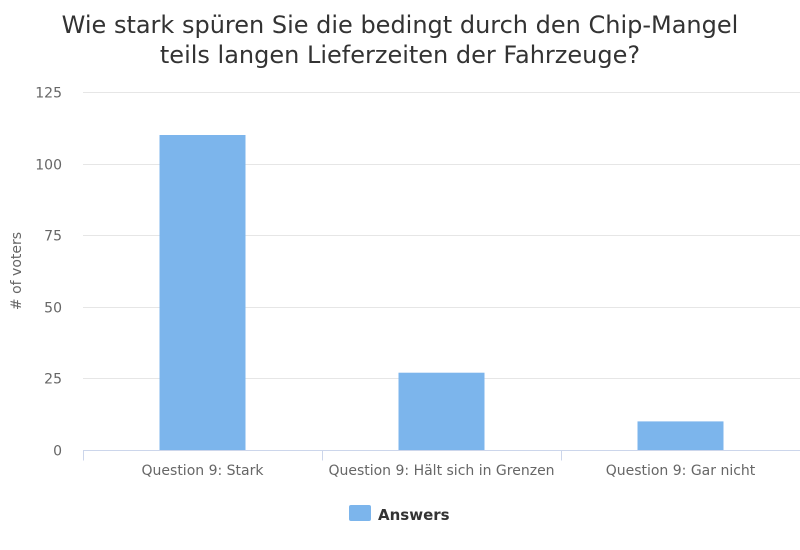  I want to click on y-tick-label: 75, so click(53, 237).